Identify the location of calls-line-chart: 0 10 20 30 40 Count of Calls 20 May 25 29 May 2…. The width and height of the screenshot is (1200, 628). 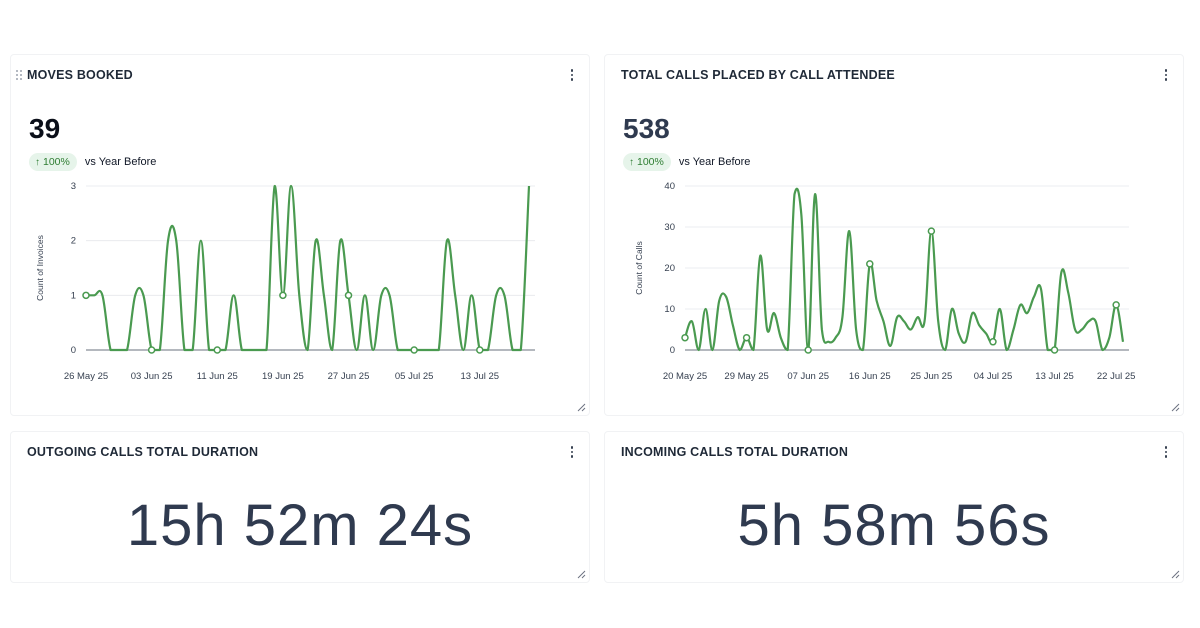
(885, 281).